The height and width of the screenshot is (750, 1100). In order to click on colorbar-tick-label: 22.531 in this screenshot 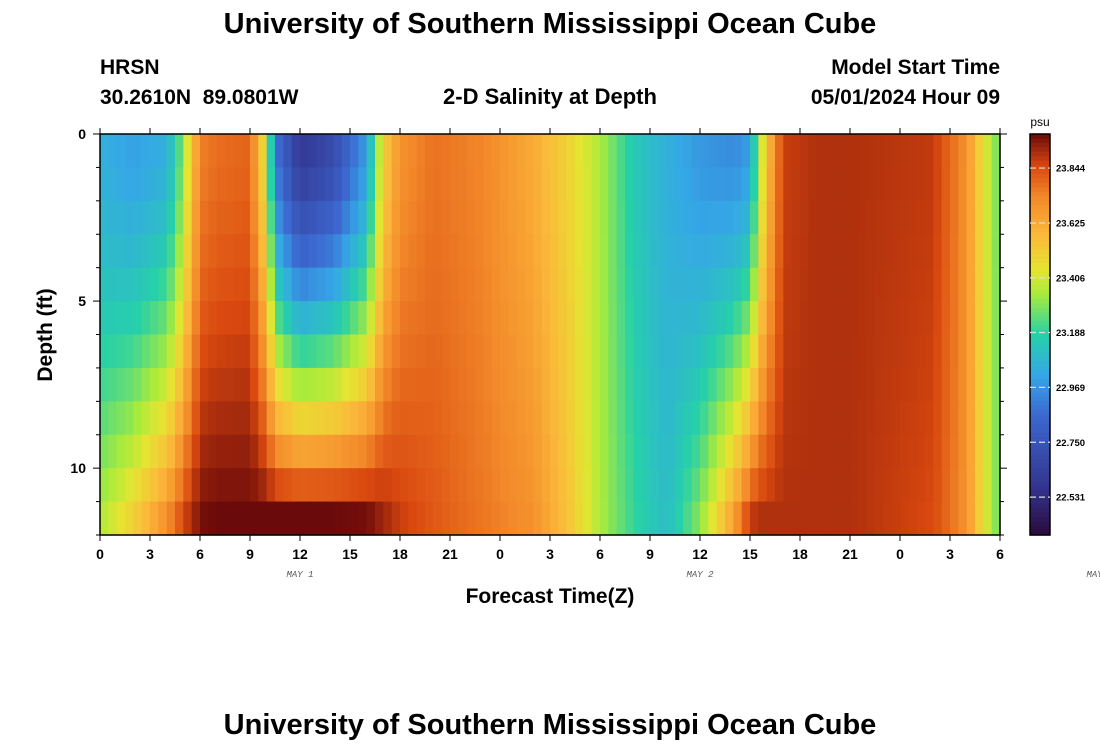, I will do `click(1071, 498)`.